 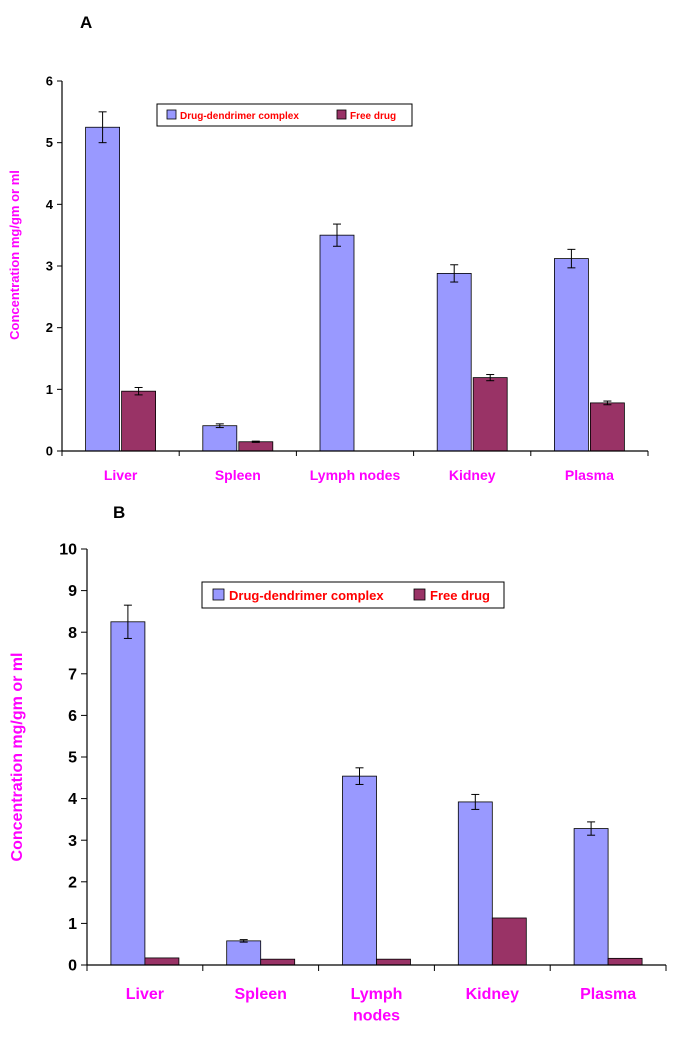 I want to click on category-label-a-0: Liver, so click(x=121, y=475).